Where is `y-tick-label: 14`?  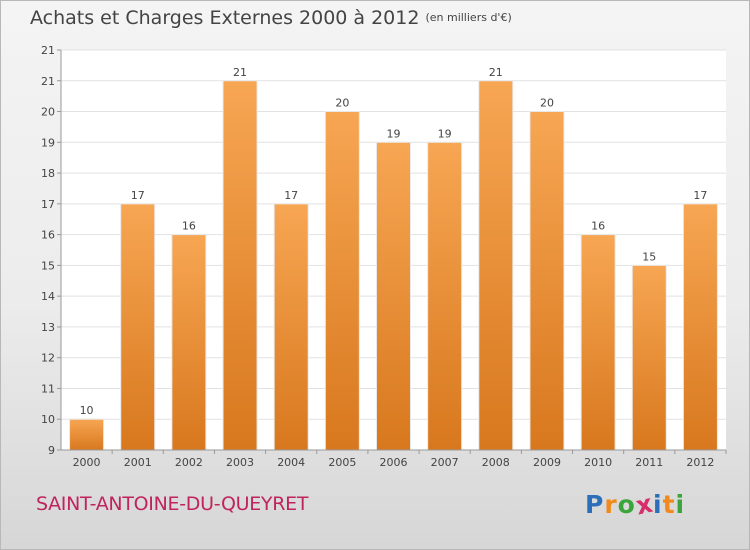
y-tick-label: 14 is located at coordinates (48, 296).